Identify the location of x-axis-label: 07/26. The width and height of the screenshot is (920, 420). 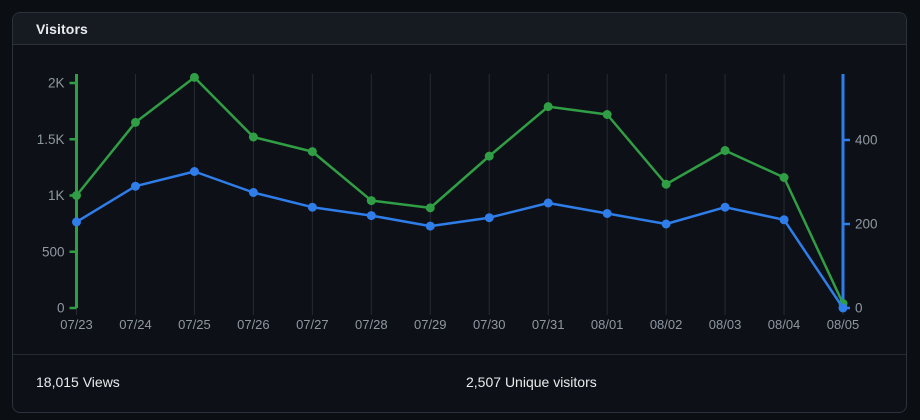
(253, 324).